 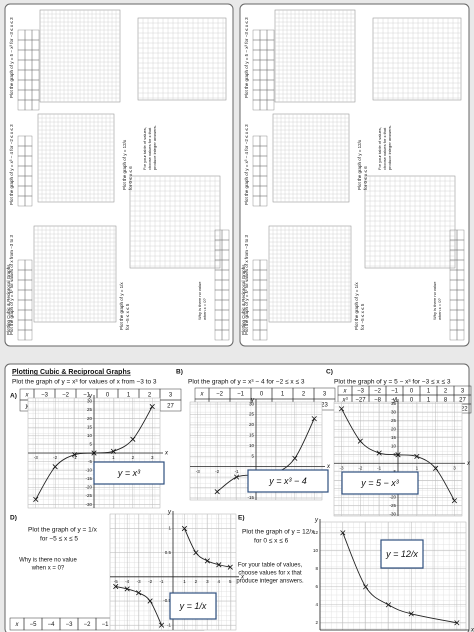 I want to click on y-tick-label: 0.5, so click(x=168, y=552).